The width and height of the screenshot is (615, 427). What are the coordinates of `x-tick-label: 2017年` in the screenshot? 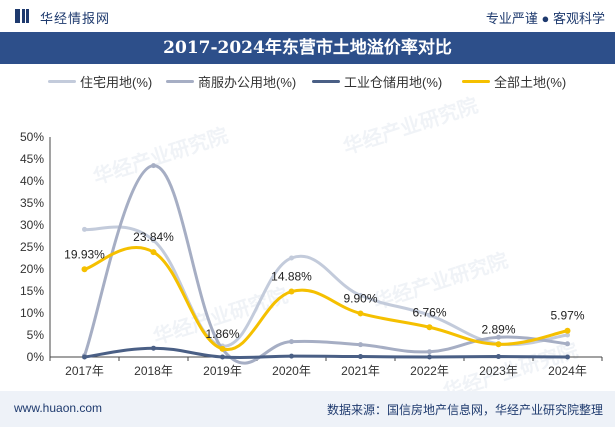 It's located at (84, 371).